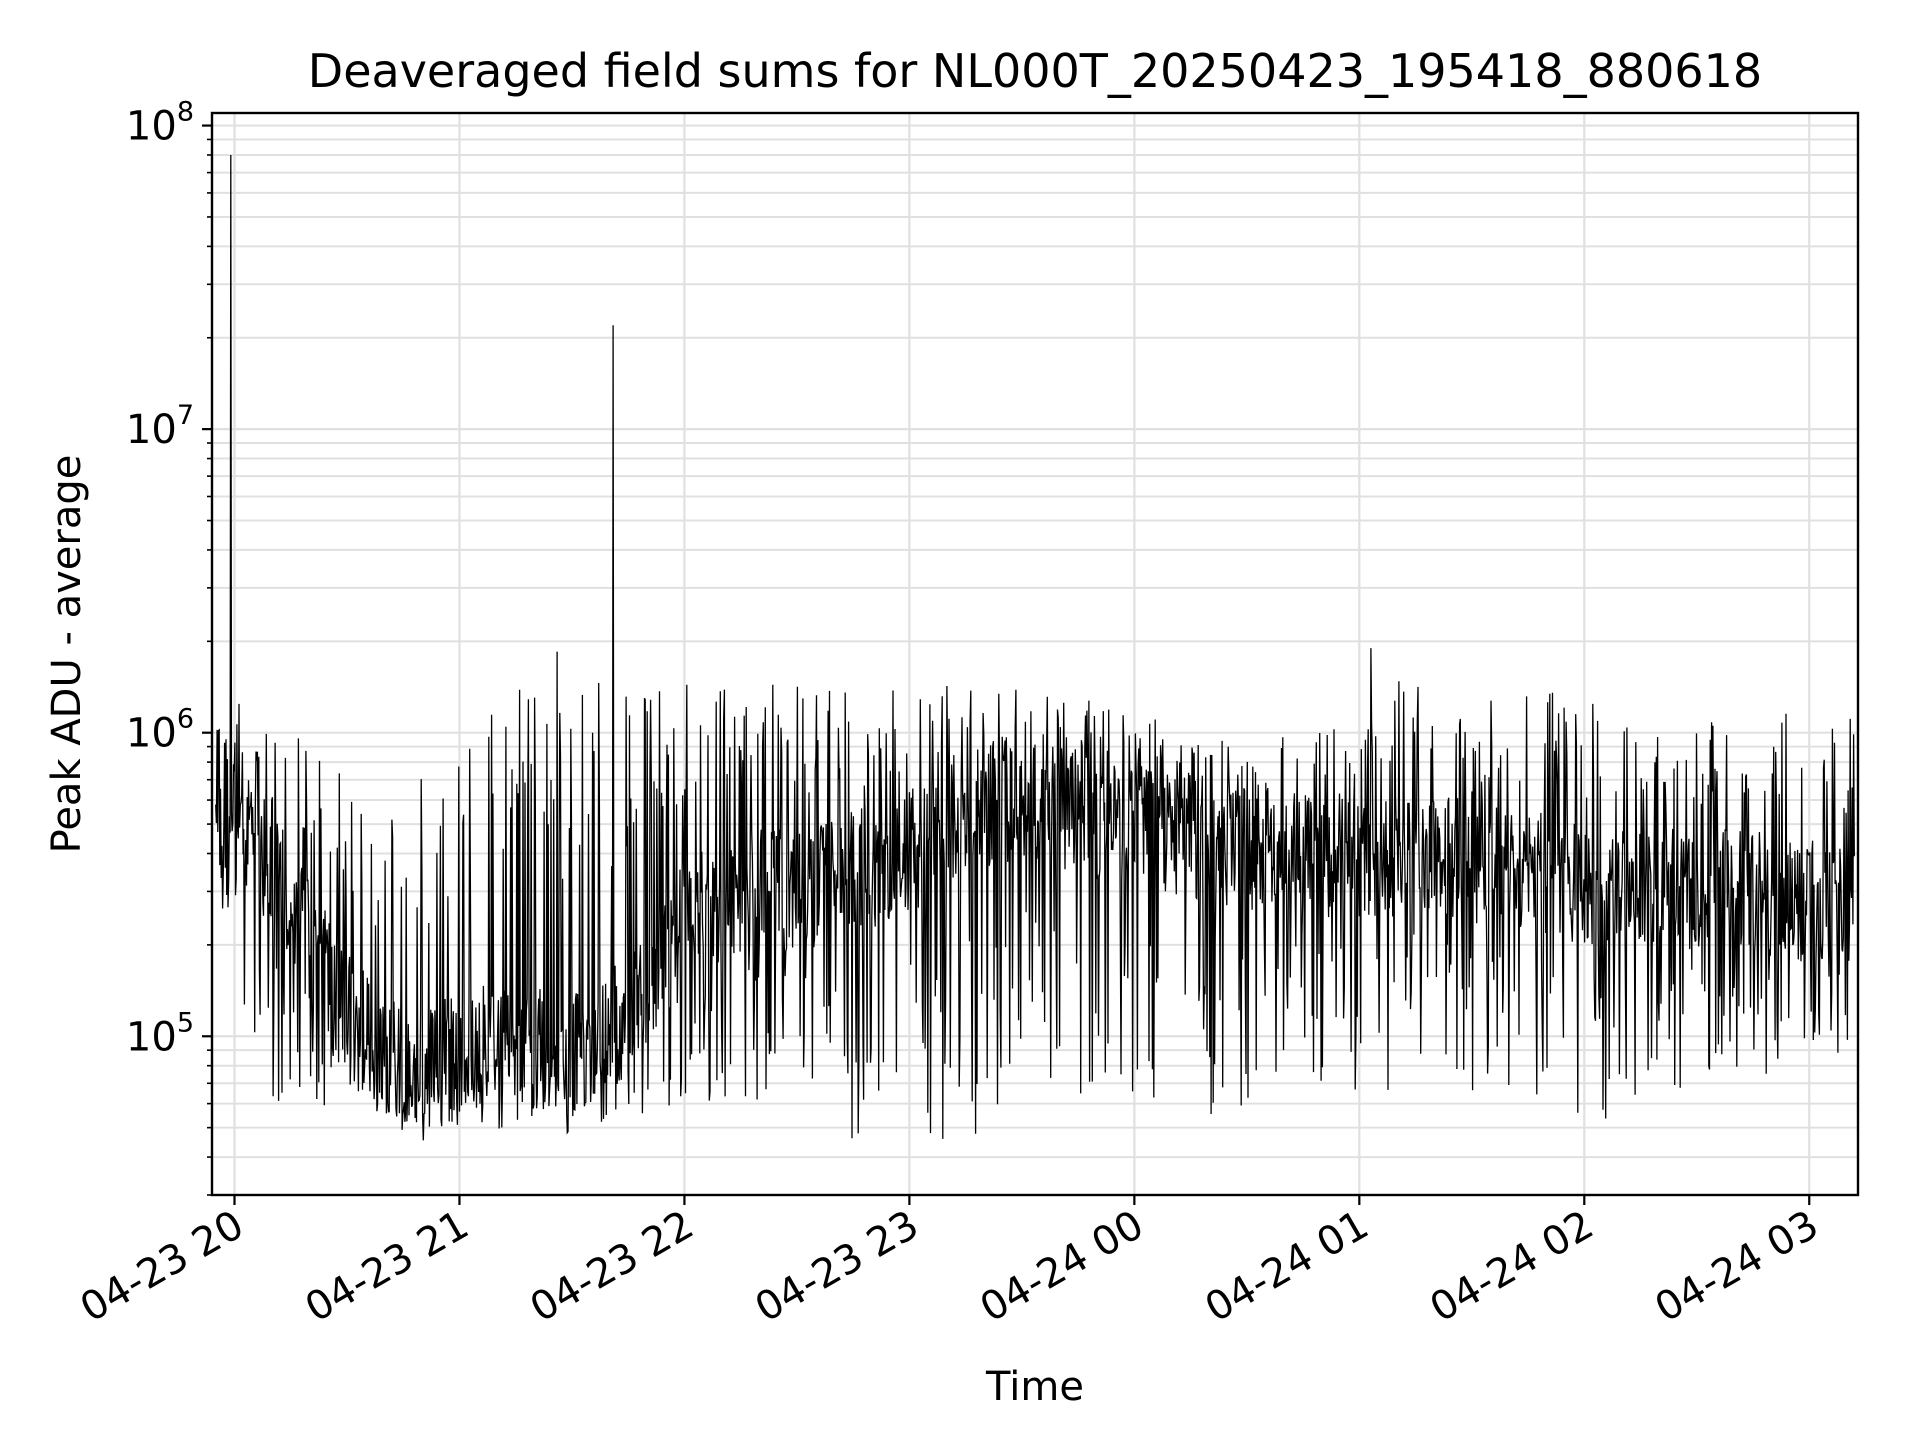 The width and height of the screenshot is (1920, 1440). I want to click on x-tick-label: 04-24 03, so click(1737, 1267).